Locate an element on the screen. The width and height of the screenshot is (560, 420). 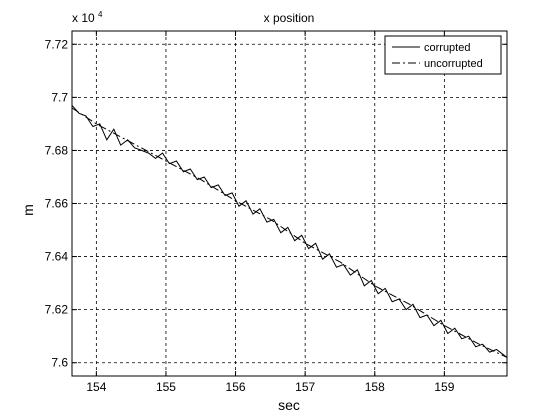
x-tick-label: 156 is located at coordinates (236, 387).